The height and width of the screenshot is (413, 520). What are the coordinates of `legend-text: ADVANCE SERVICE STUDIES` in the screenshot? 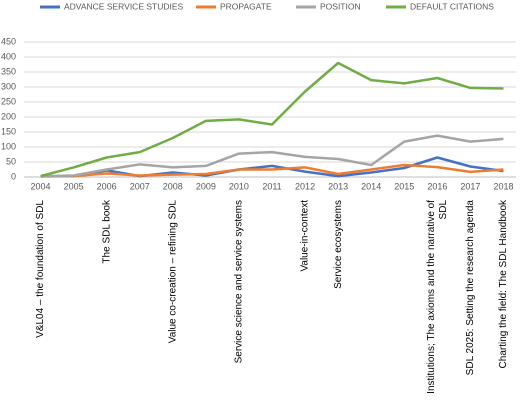 It's located at (124, 6).